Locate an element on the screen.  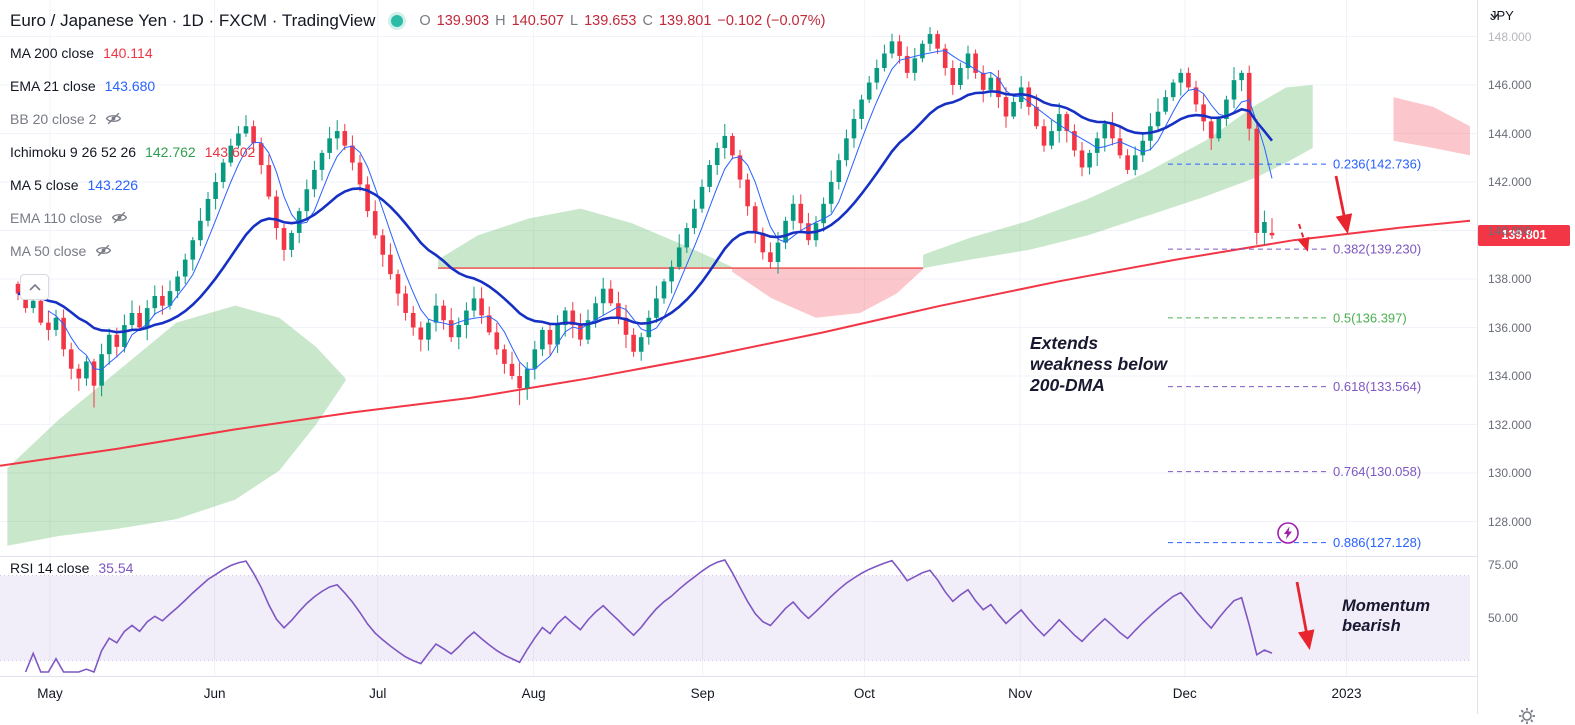
time-label: Oct is located at coordinates (864, 693).